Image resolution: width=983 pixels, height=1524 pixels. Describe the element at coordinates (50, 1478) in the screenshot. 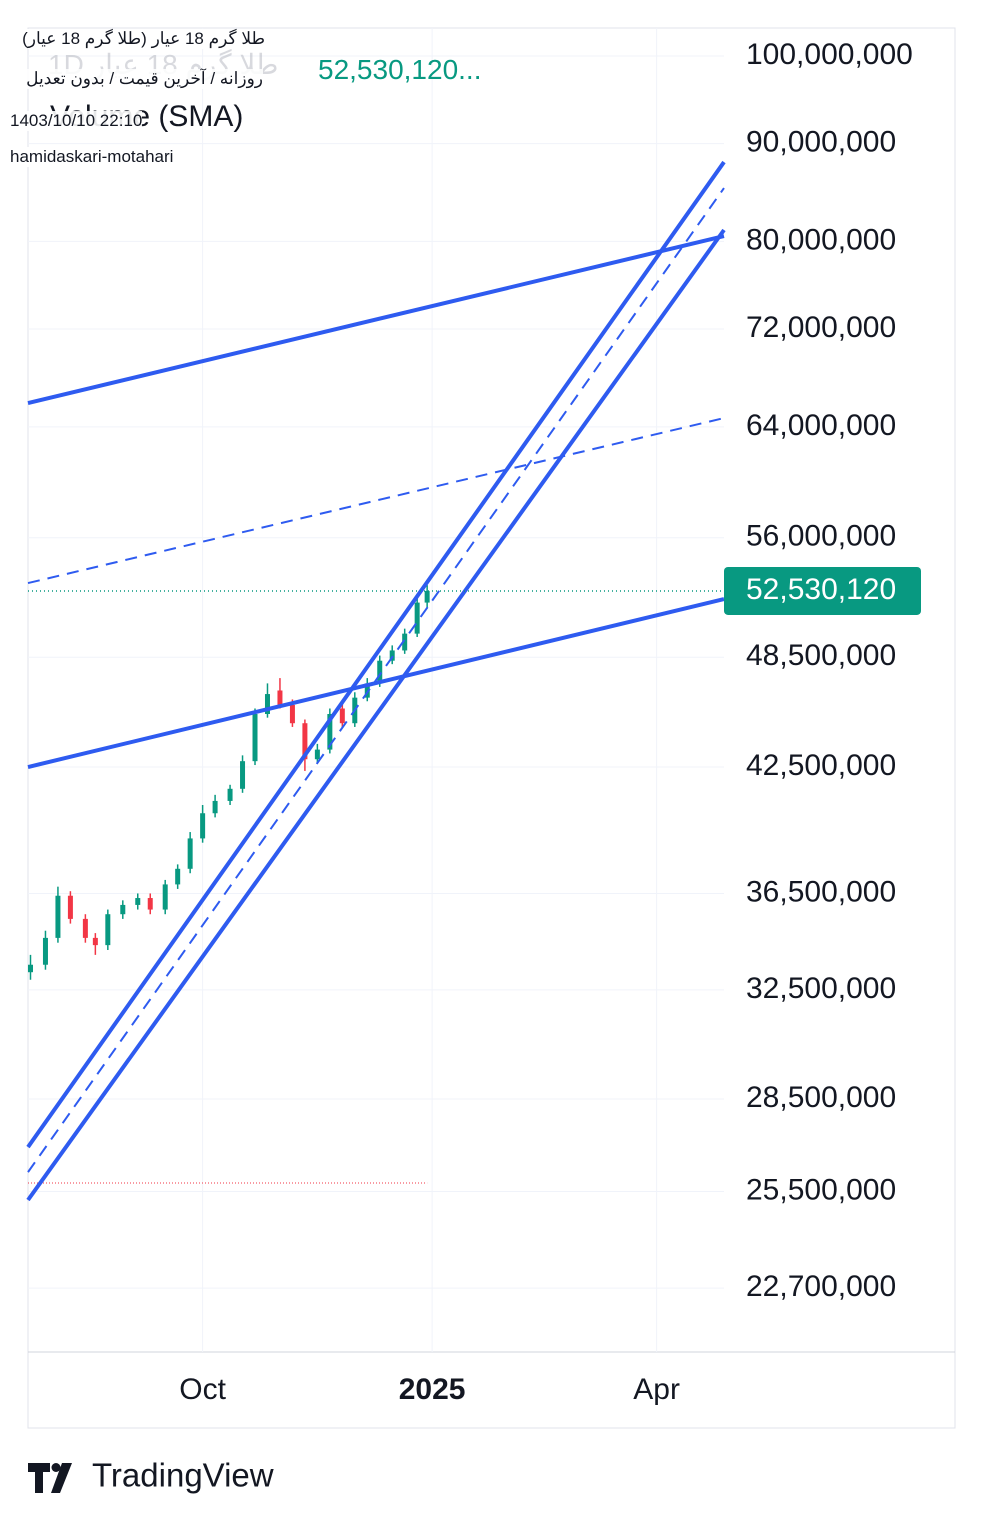

I see `brand-logo` at that location.